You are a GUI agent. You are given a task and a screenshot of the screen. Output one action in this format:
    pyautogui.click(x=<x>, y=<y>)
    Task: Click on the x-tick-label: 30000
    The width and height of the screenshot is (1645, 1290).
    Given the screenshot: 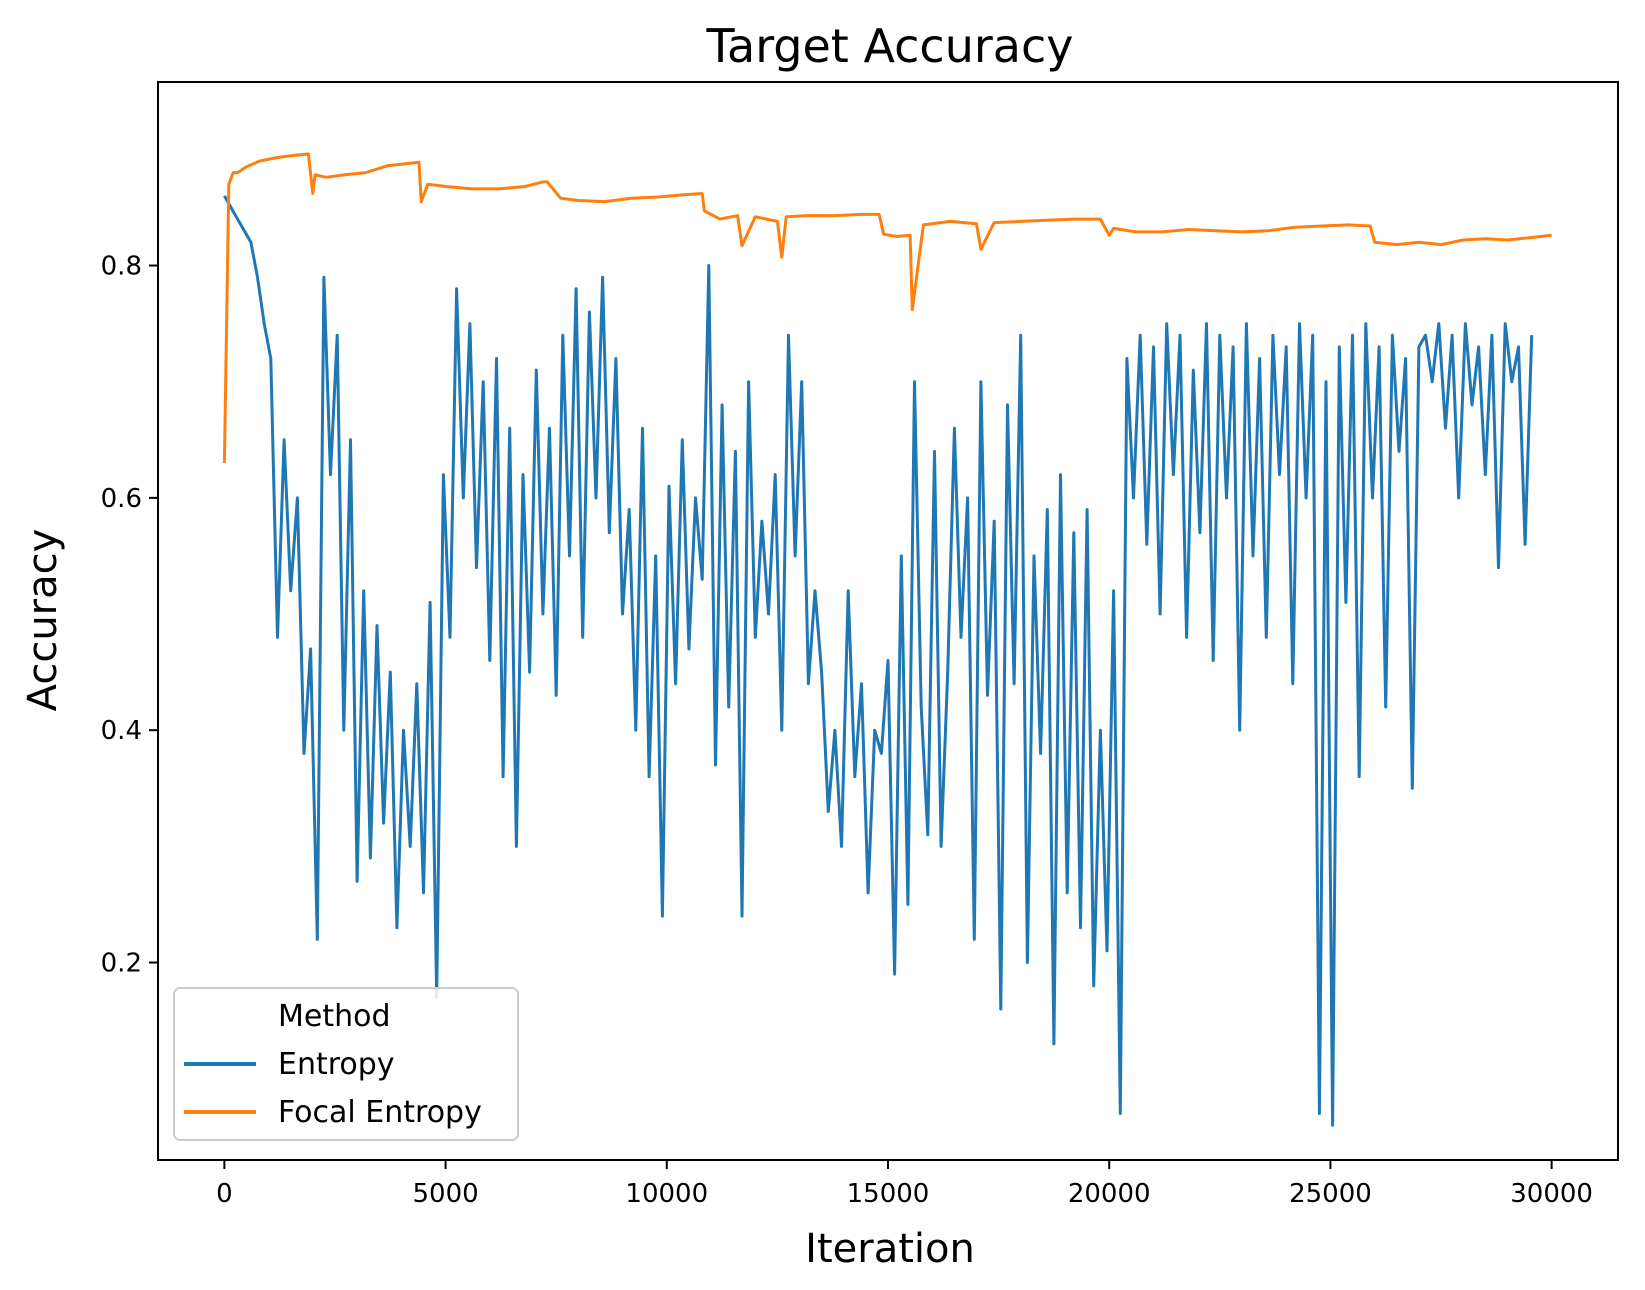 What is the action you would take?
    pyautogui.click(x=1551, y=1194)
    